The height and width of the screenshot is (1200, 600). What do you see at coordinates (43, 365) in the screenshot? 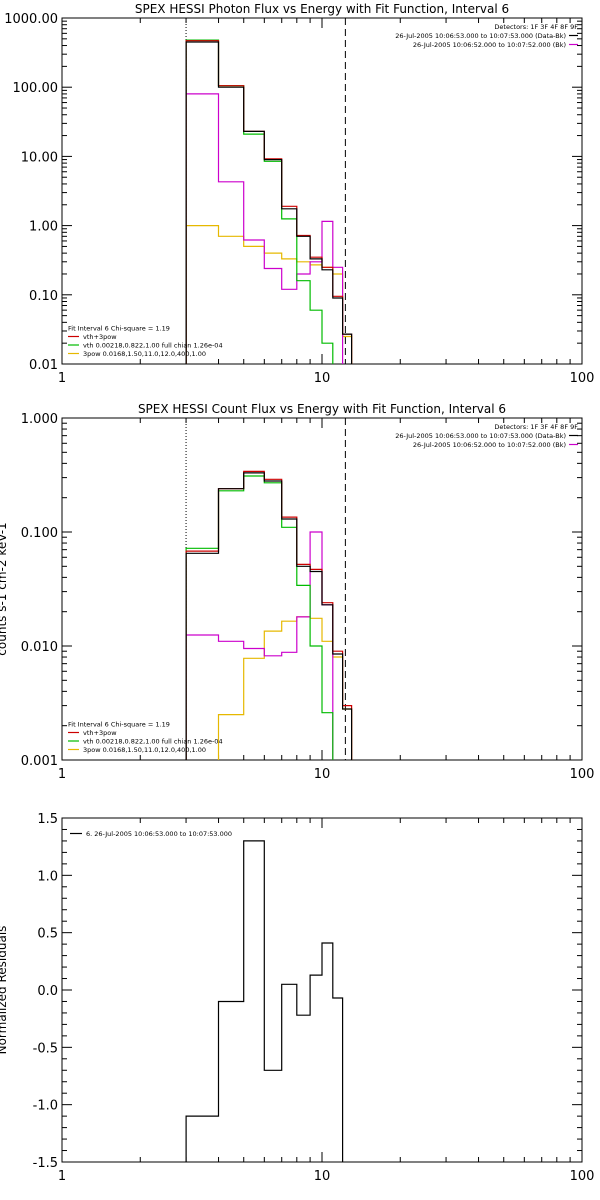
I see `y-tick-label: 0.01` at bounding box center [43, 365].